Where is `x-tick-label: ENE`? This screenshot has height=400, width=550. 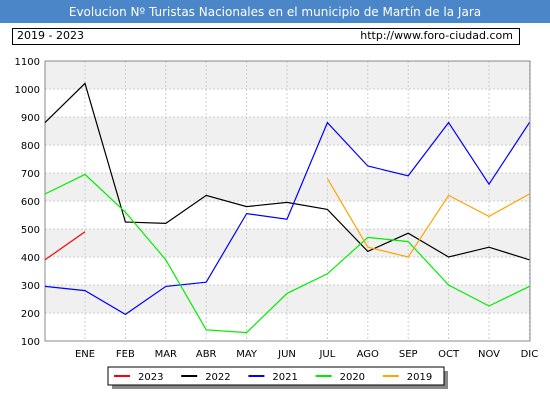 x-tick-label: ENE is located at coordinates (85, 354).